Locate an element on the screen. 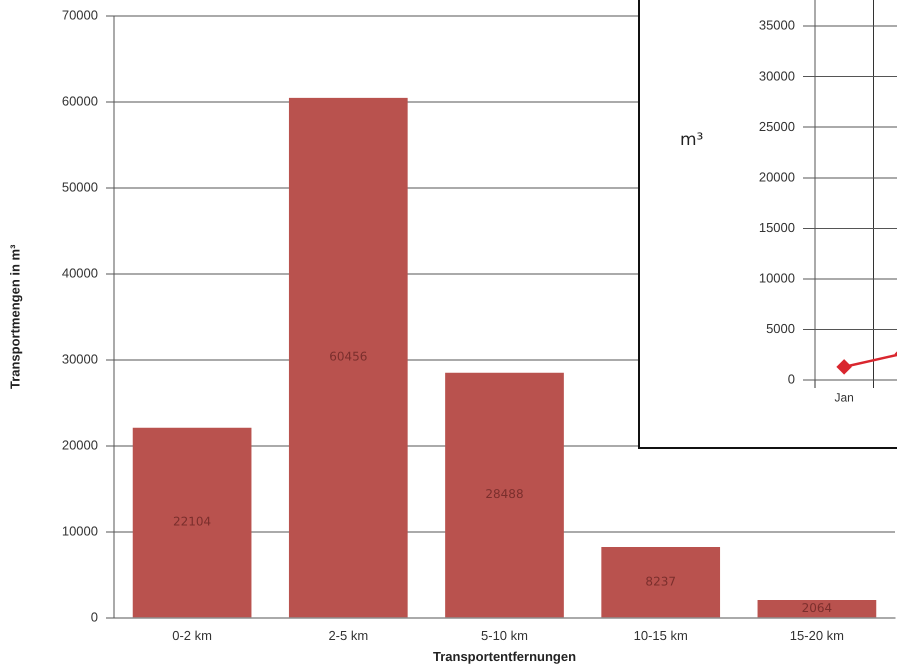 The image size is (897, 669). y-tick-label: 60000 is located at coordinates (80, 100).